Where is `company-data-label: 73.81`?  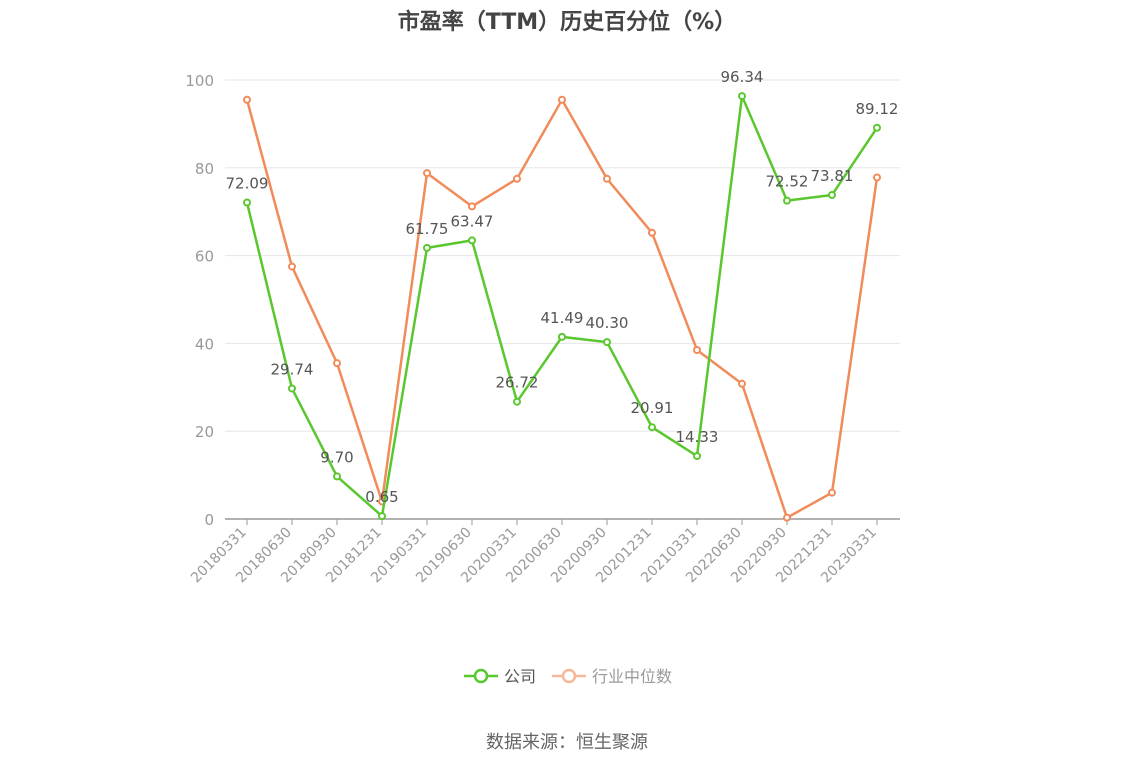
company-data-label: 73.81 is located at coordinates (832, 176).